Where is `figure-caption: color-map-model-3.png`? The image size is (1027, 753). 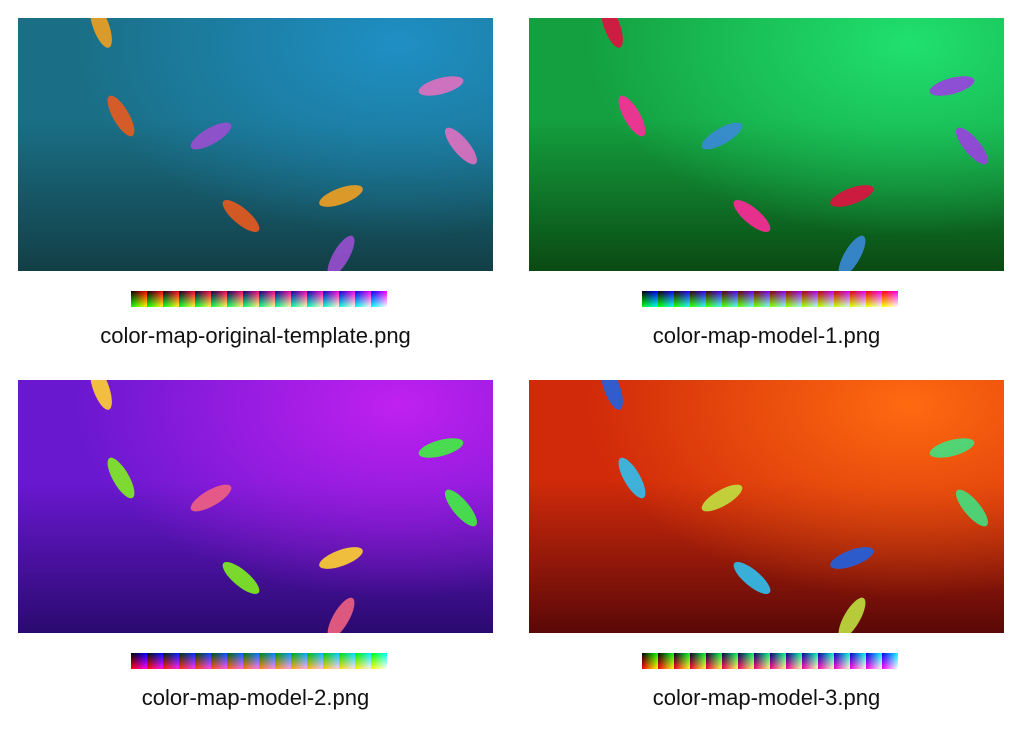
figure-caption: color-map-model-3.png is located at coordinates (766, 697).